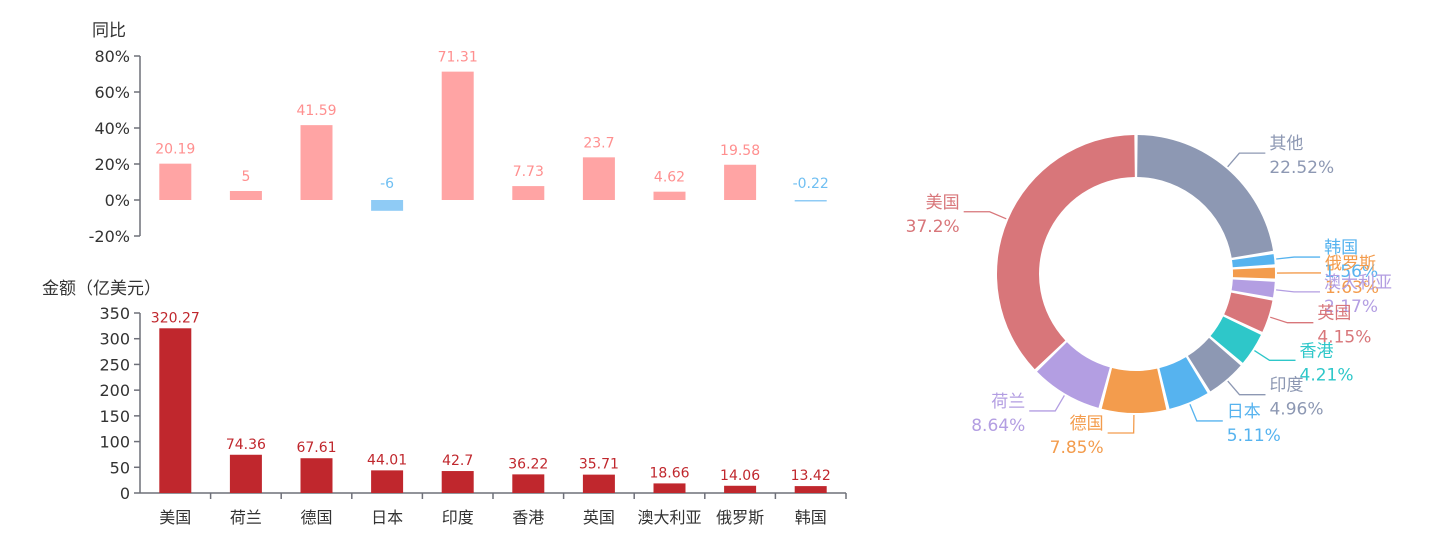 The width and height of the screenshot is (1448, 547). I want to click on country-label: 韩国, so click(811, 517).